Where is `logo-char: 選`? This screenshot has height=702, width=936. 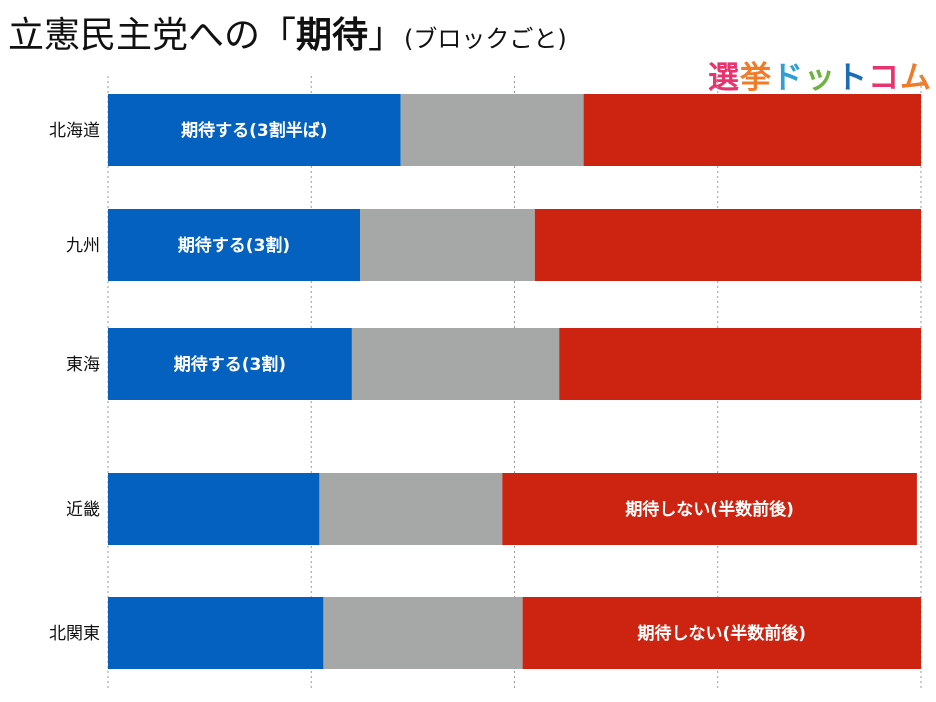 logo-char: 選 is located at coordinates (724, 78).